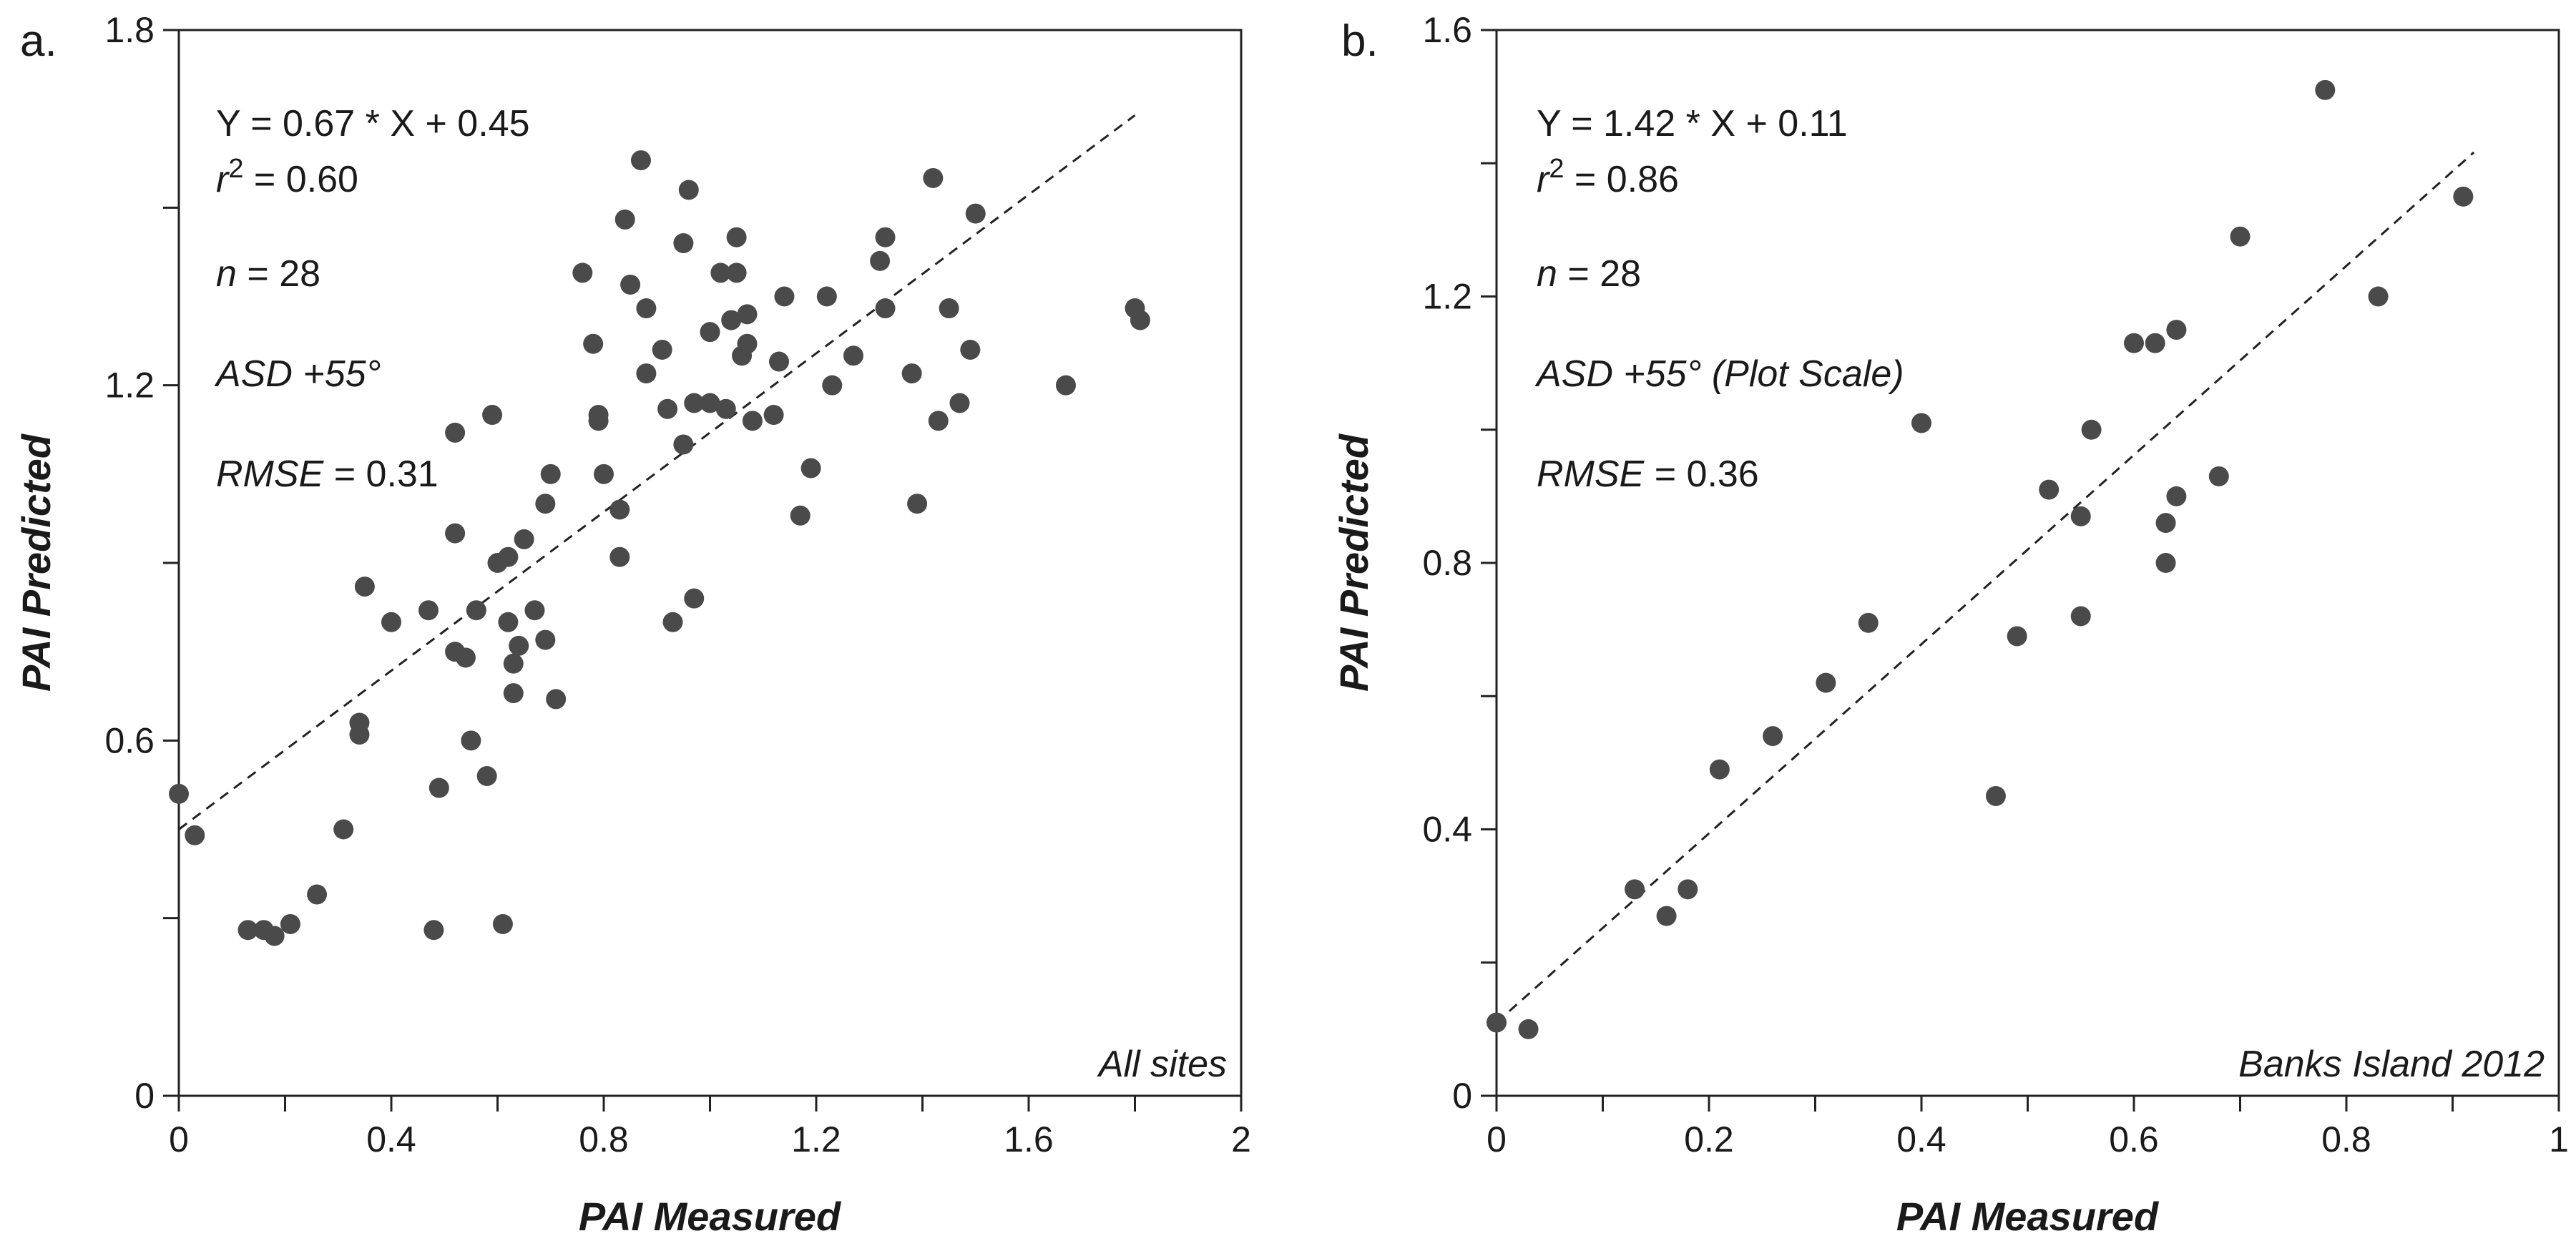 This screenshot has height=1246, width=2576. I want to click on panel-b-rmse: RMSE = 0.36, so click(1648, 474).